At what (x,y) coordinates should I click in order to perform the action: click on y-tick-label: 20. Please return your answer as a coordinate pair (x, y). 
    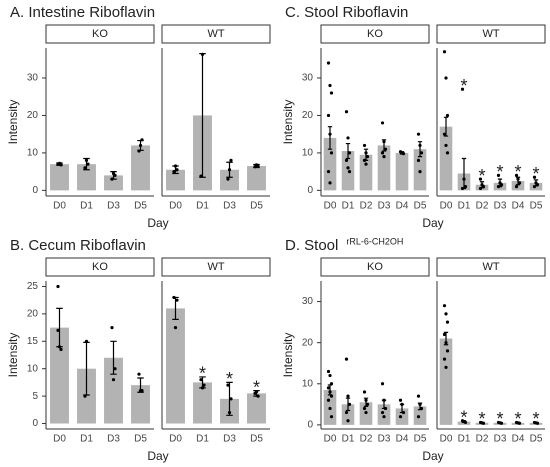
    Looking at the image, I should click on (33, 115).